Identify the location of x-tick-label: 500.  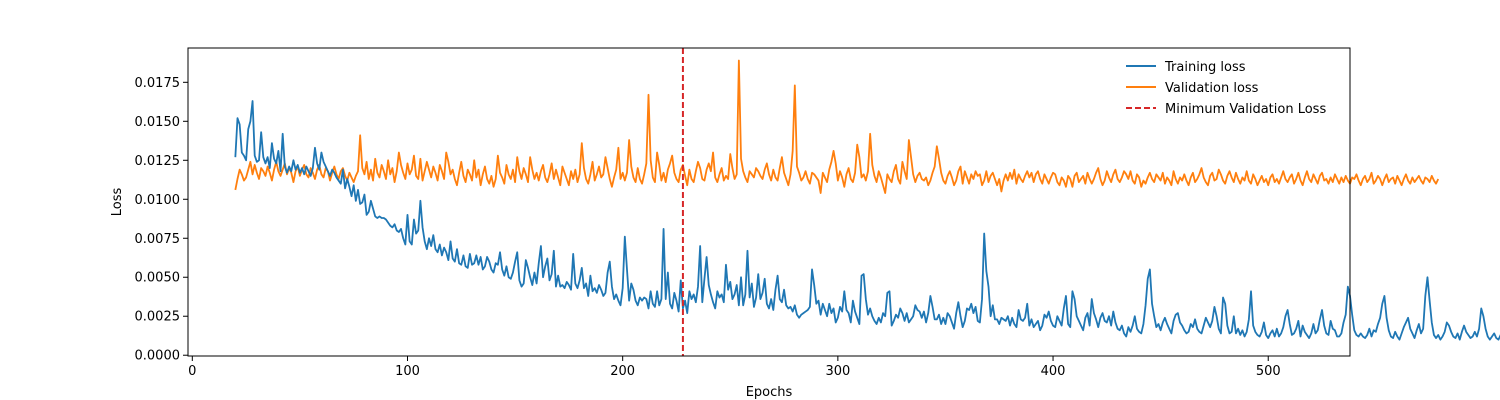
(1268, 371).